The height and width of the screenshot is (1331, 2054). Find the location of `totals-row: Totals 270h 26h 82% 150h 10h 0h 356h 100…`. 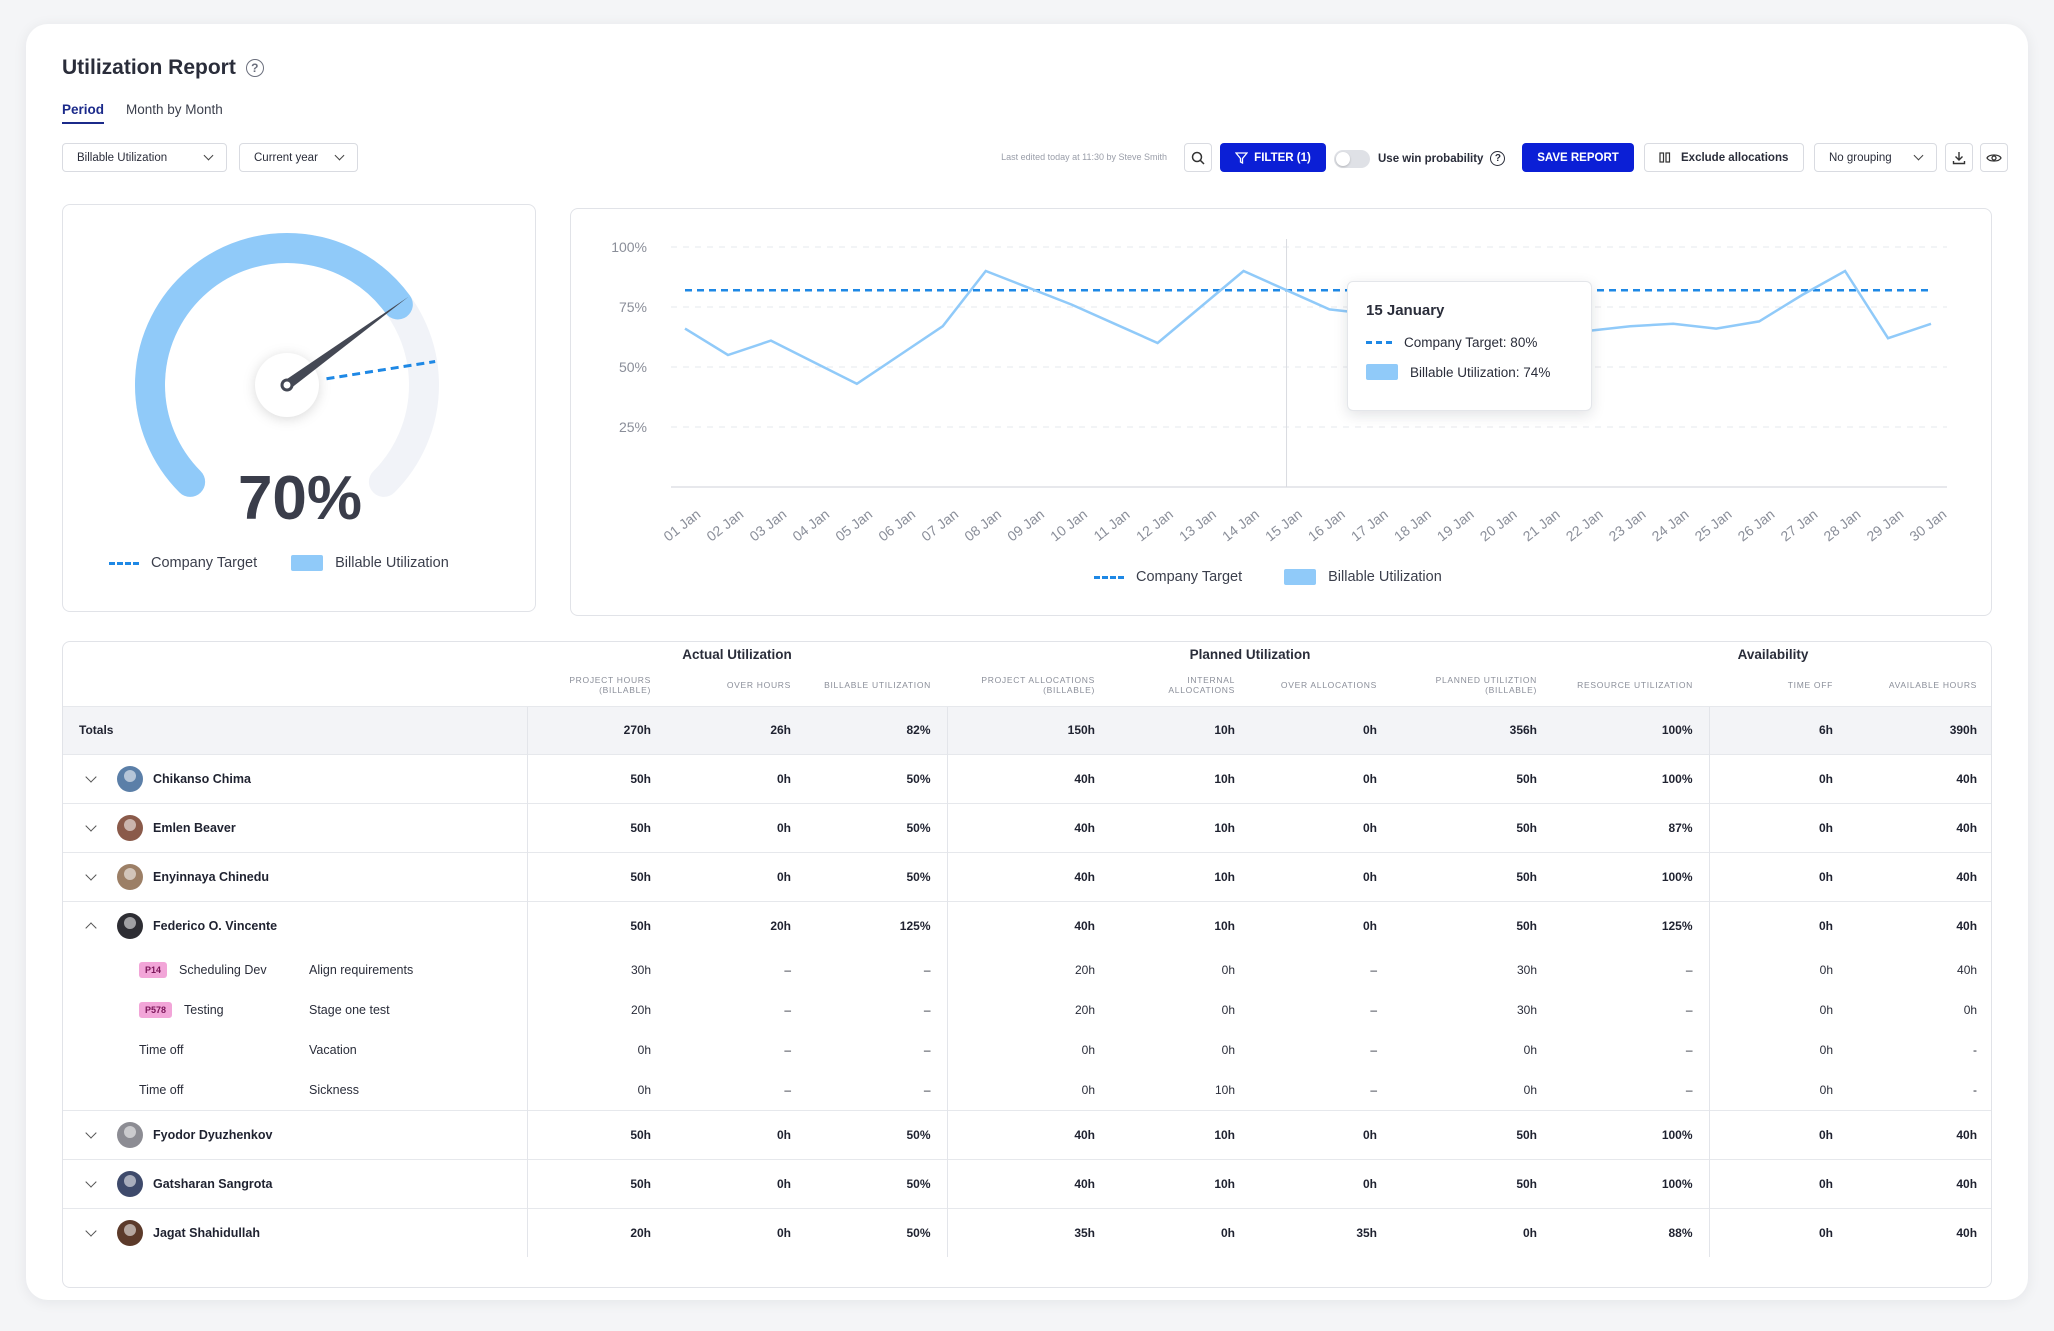

totals-row: Totals 270h 26h 82% 150h 10h 0h 356h 100… is located at coordinates (1027, 729).